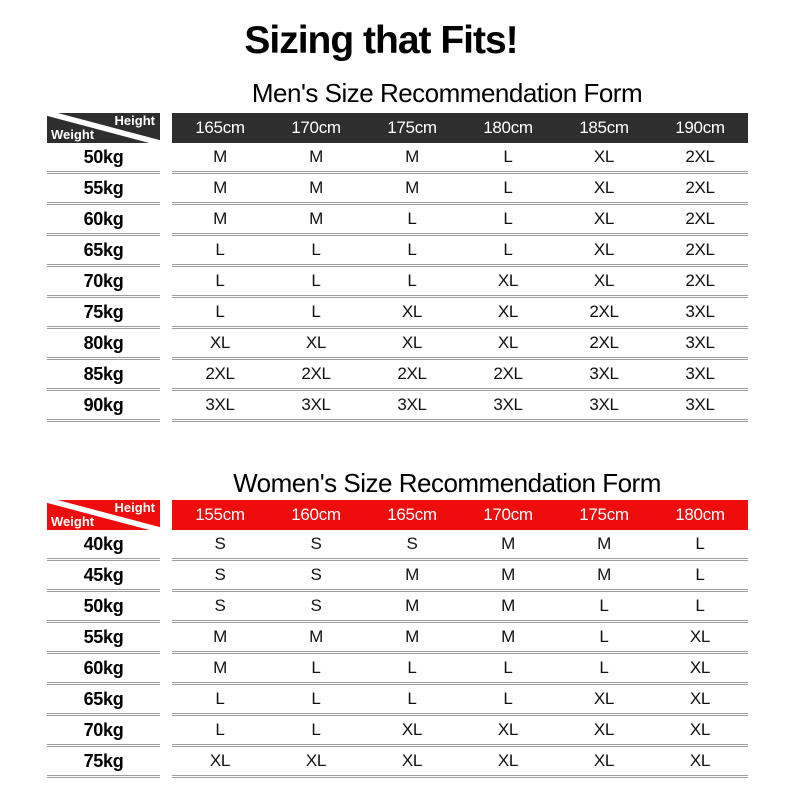 The height and width of the screenshot is (800, 800). Describe the element at coordinates (604, 128) in the screenshot. I see `height-column-header: 185cm` at that location.